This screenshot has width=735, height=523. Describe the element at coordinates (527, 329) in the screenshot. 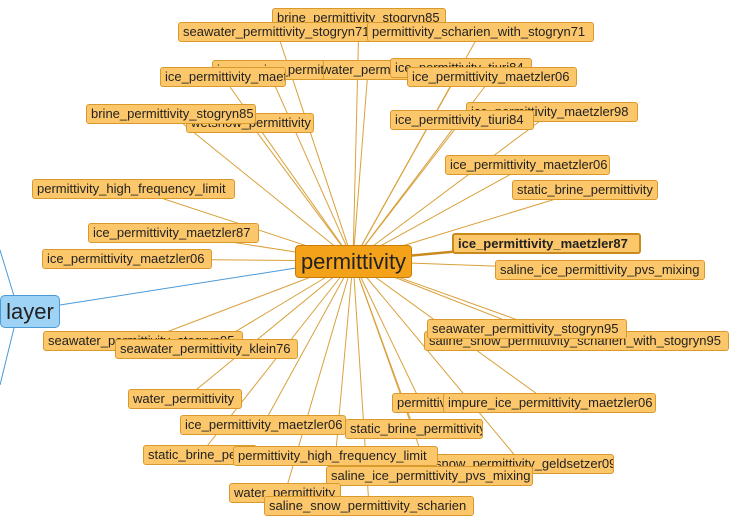

I see `mindmap-node: seawater_permittivity_stogryn95` at that location.